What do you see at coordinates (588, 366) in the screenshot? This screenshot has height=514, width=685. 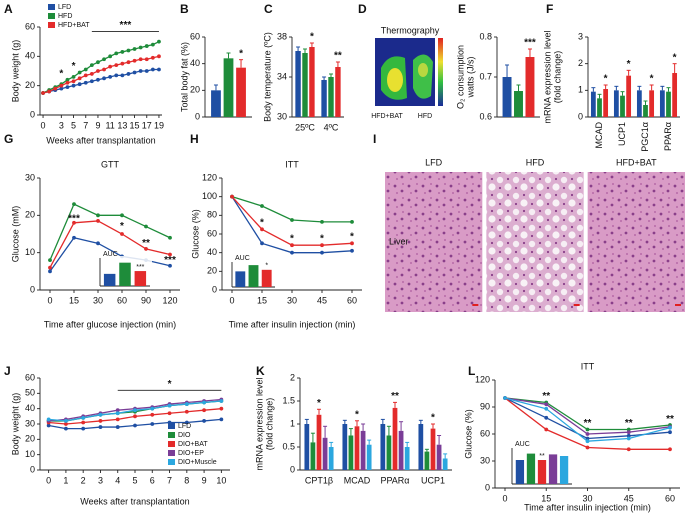 I see `chart-title: ITT` at bounding box center [588, 366].